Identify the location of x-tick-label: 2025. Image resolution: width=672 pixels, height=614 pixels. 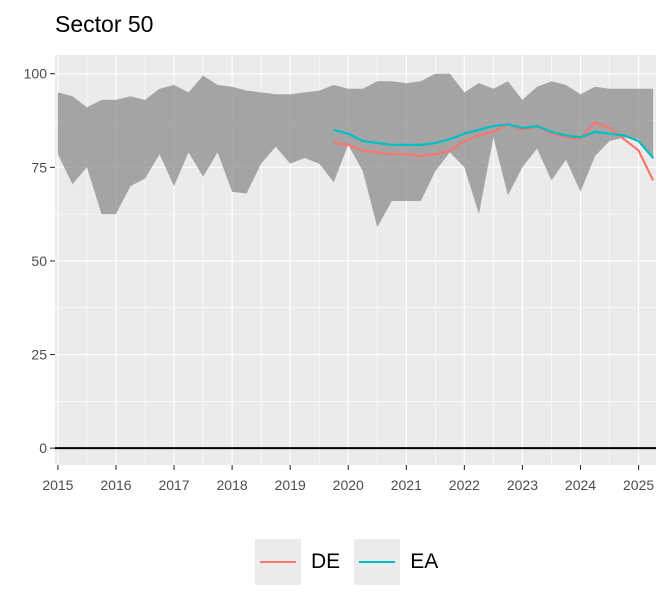
(638, 485).